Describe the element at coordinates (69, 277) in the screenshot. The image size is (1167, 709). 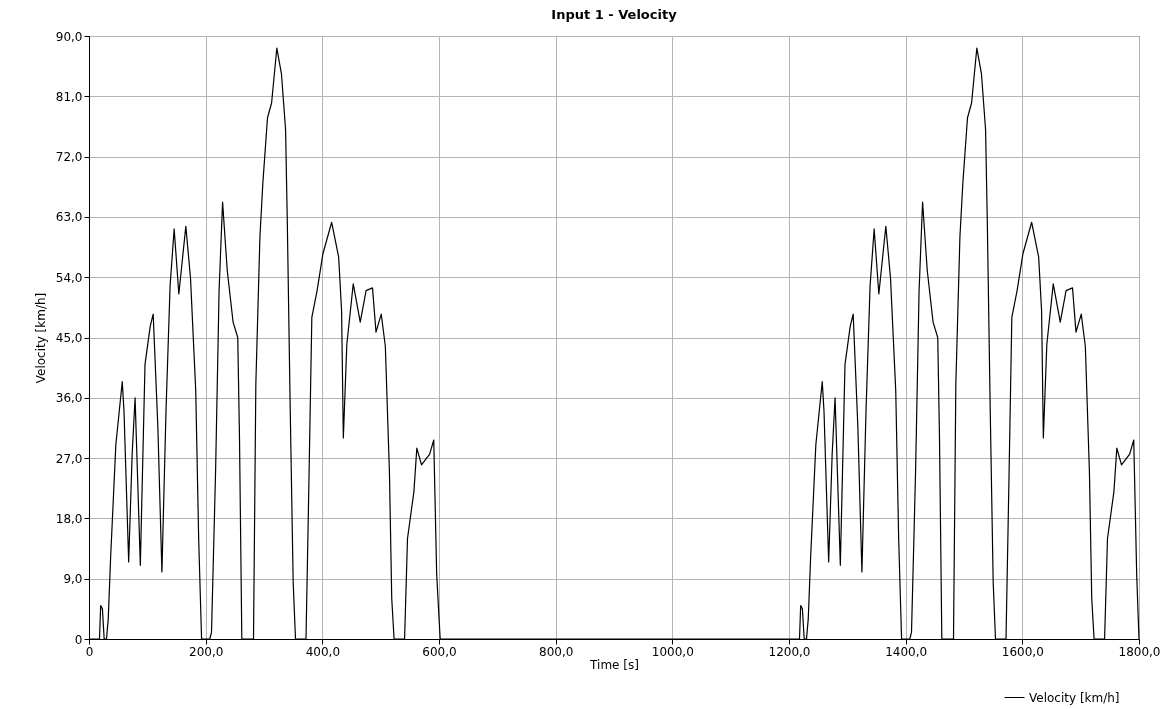
I see `y-tick-label: 54,0` at that location.